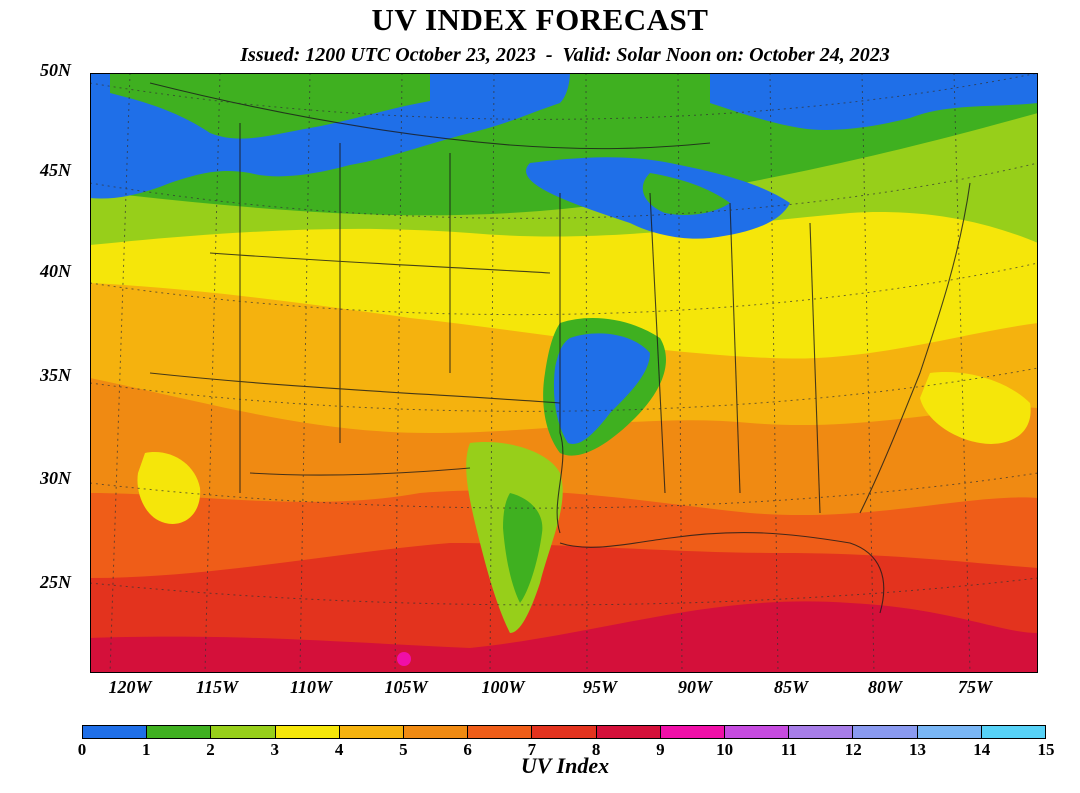 Image resolution: width=1080 pixels, height=793 pixels. What do you see at coordinates (503, 687) in the screenshot?
I see `lon-label-100w: 100W` at bounding box center [503, 687].